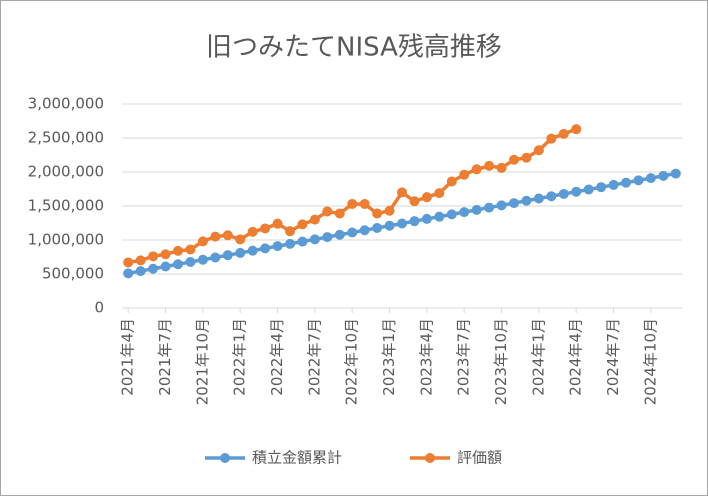  What do you see at coordinates (464, 357) in the screenshot?
I see `x-tick-label: 2023年7月` at bounding box center [464, 357].